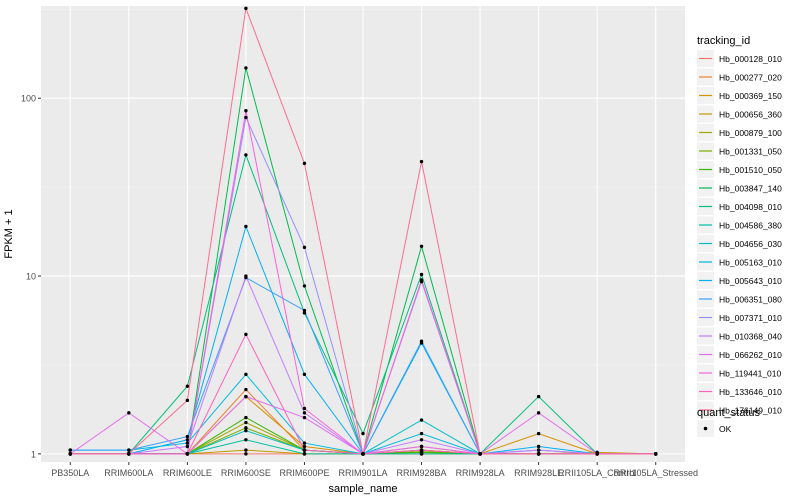  I want to click on legend-label-Hb_000128_010: Hb_000128_010, so click(750, 59).